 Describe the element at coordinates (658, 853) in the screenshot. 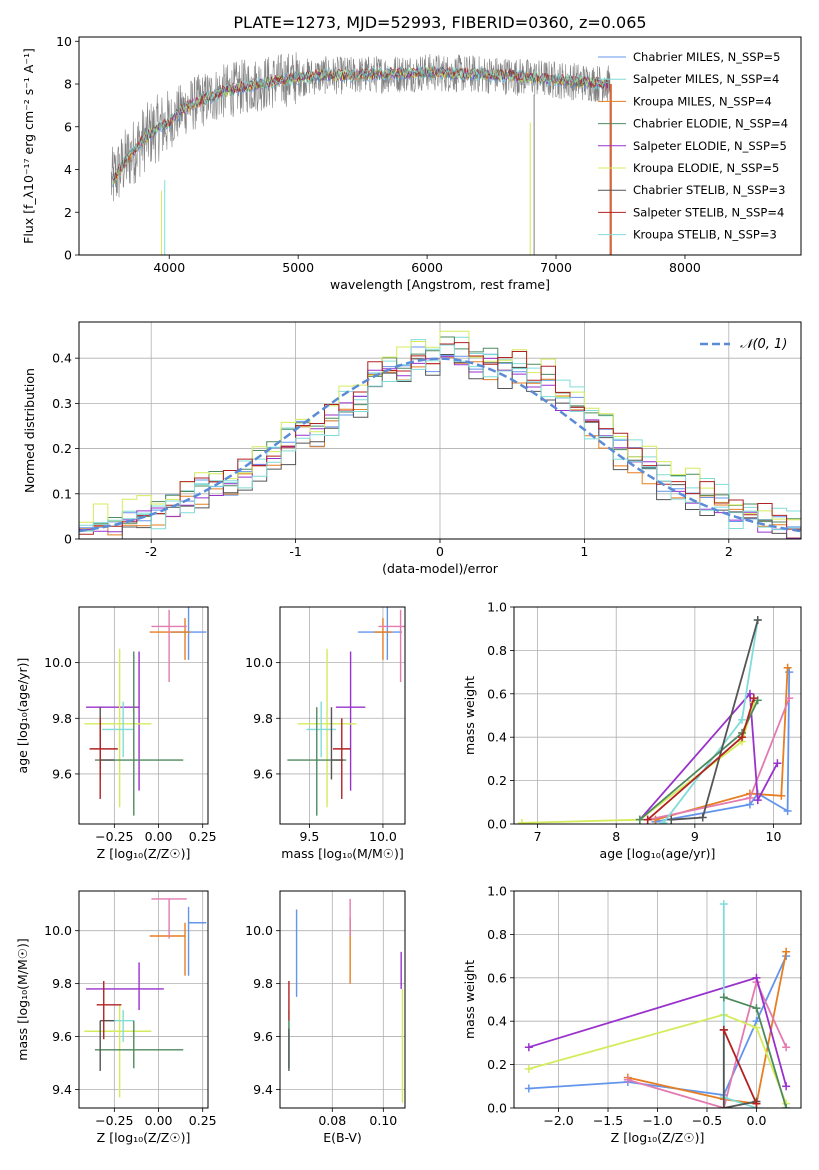

I see `x-axis-label: age [log₁₀(age/yr)]` at that location.